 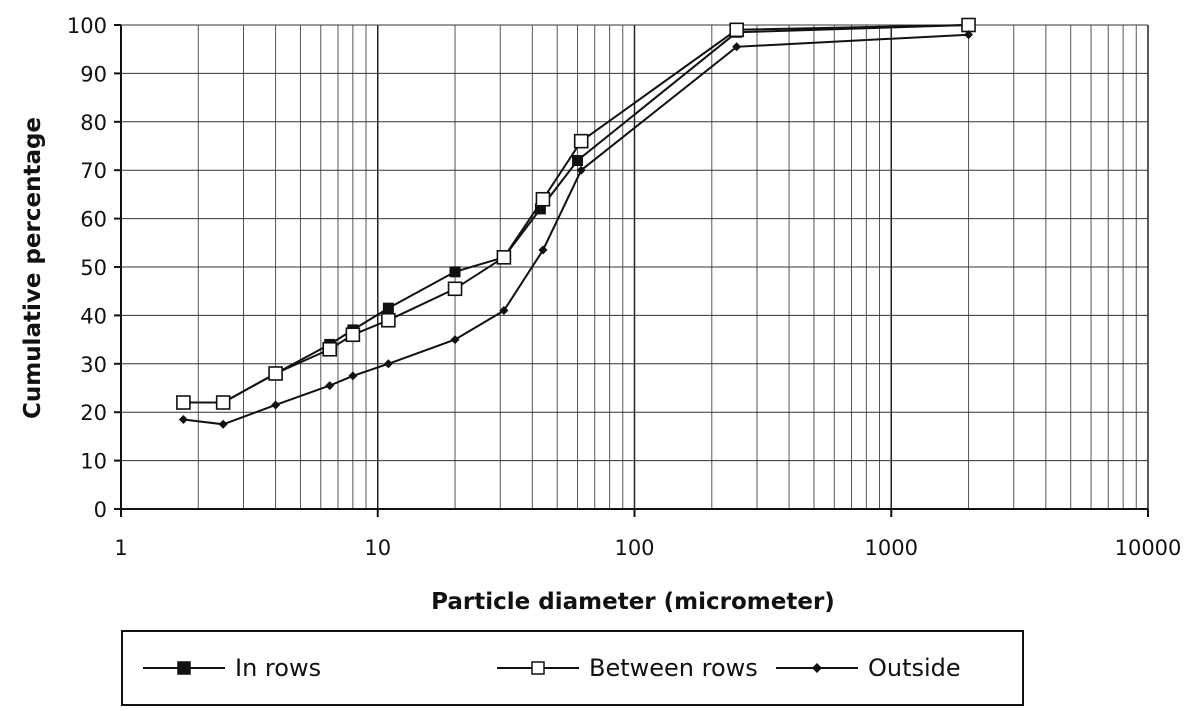 I want to click on x-tick-label: 10, so click(x=377, y=548).